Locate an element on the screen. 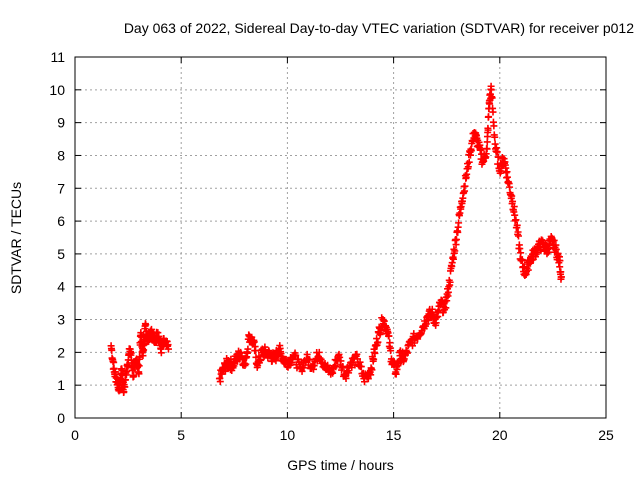 Image resolution: width=640 pixels, height=480 pixels. y-tick-label: 0 is located at coordinates (61, 418).